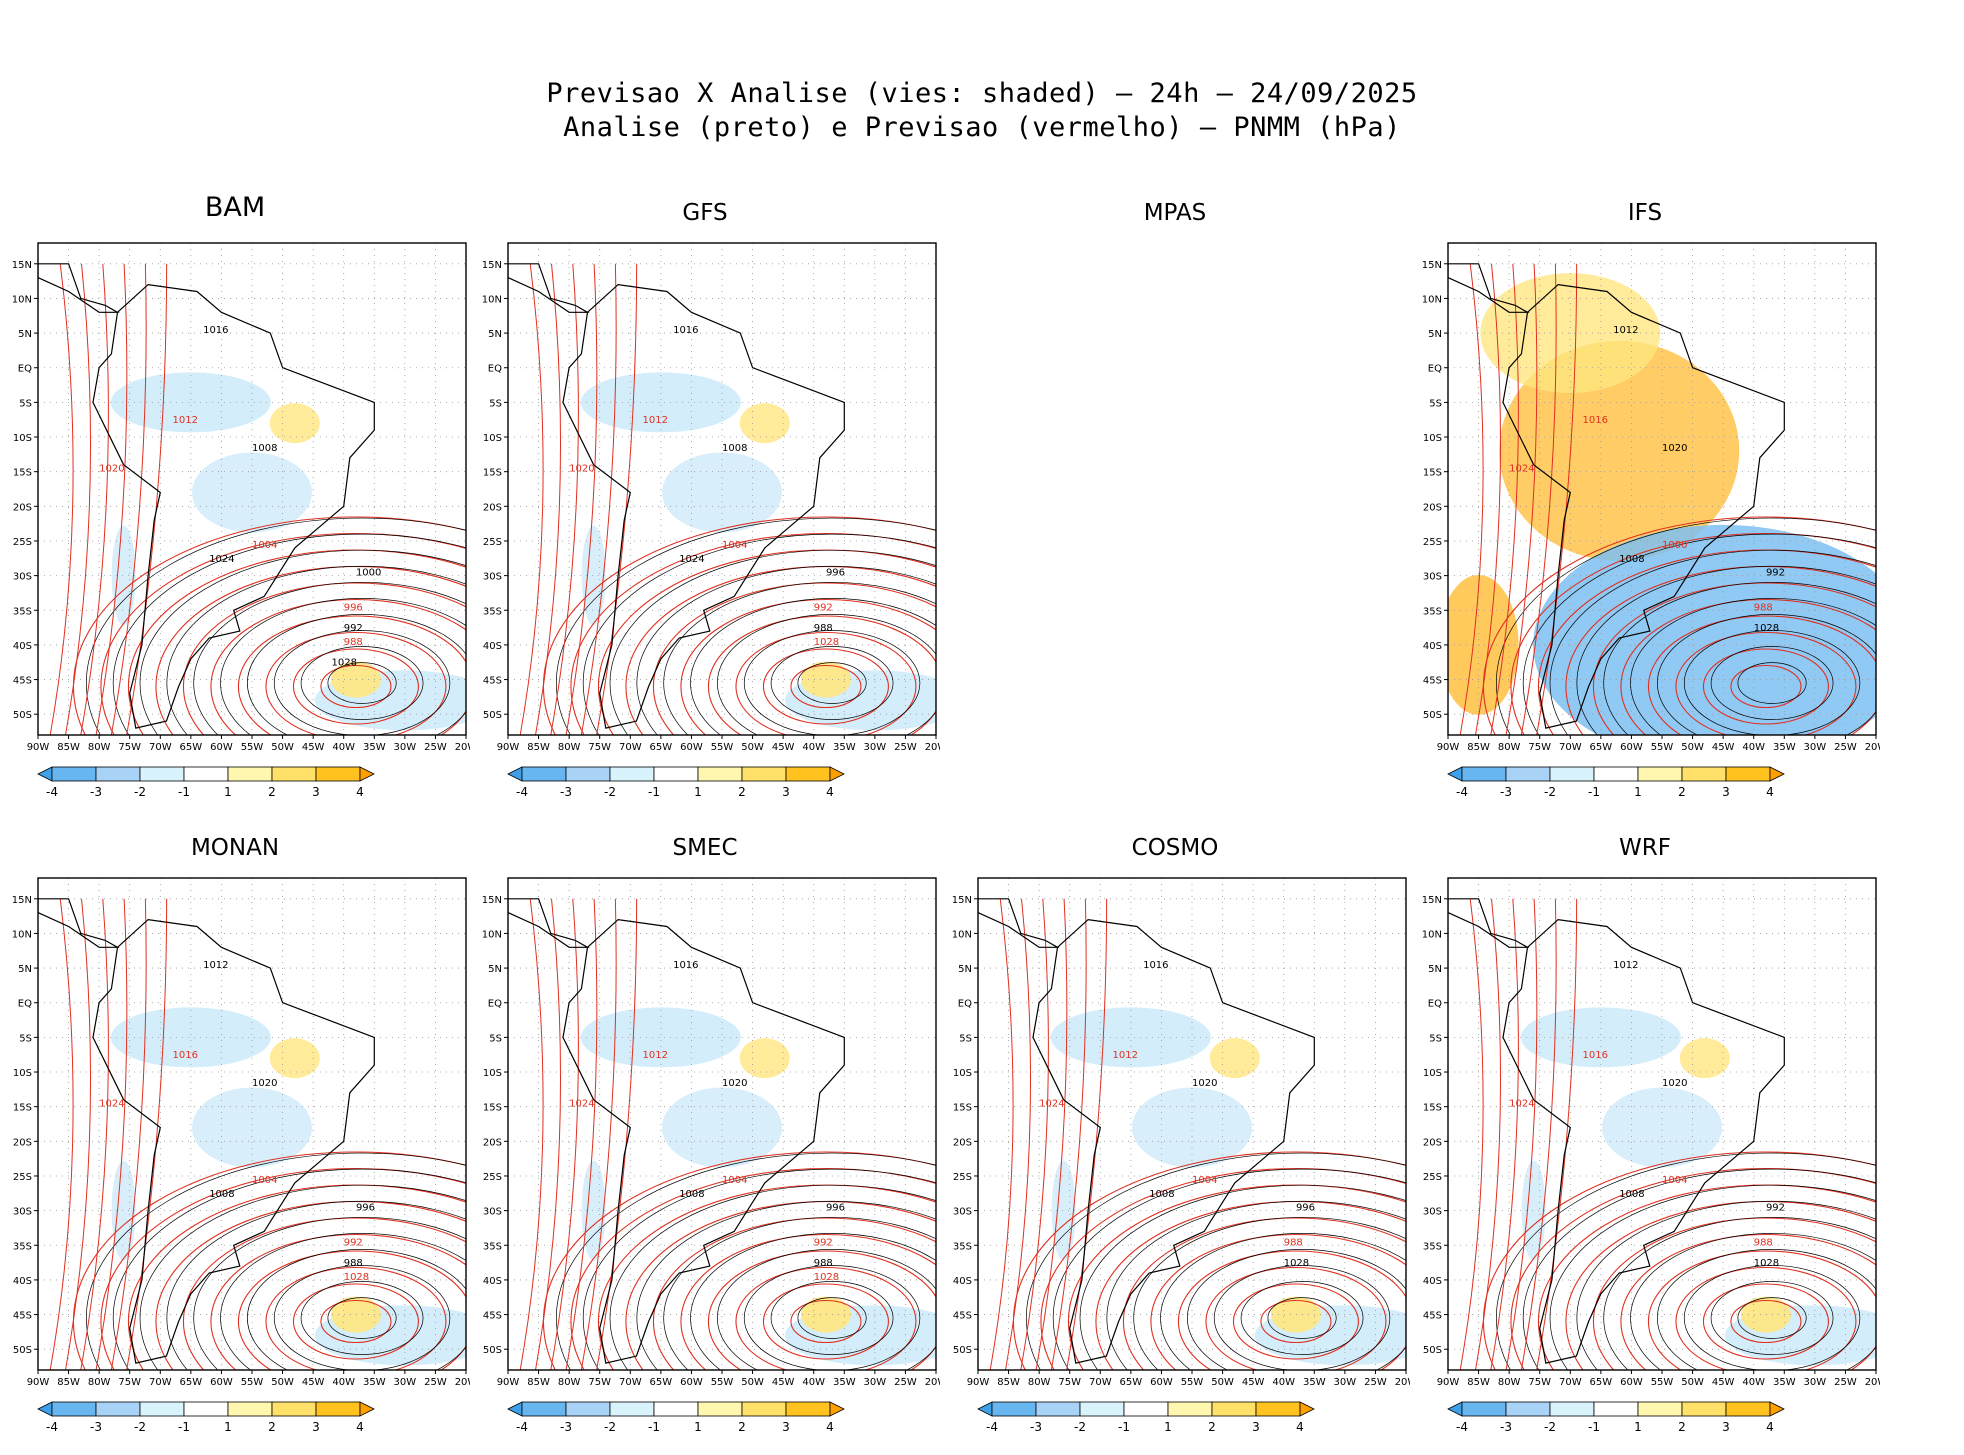  What do you see at coordinates (68, 747) in the screenshot?
I see `lon-tick-label: 85W` at bounding box center [68, 747].